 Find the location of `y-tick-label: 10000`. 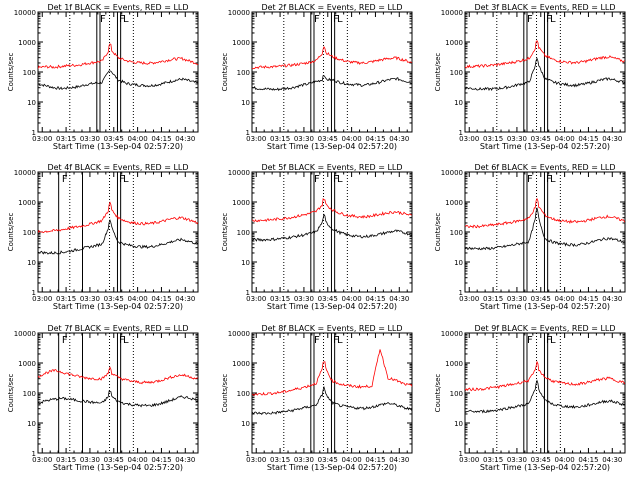

y-tick-label: 10000 is located at coordinates (25, 13).